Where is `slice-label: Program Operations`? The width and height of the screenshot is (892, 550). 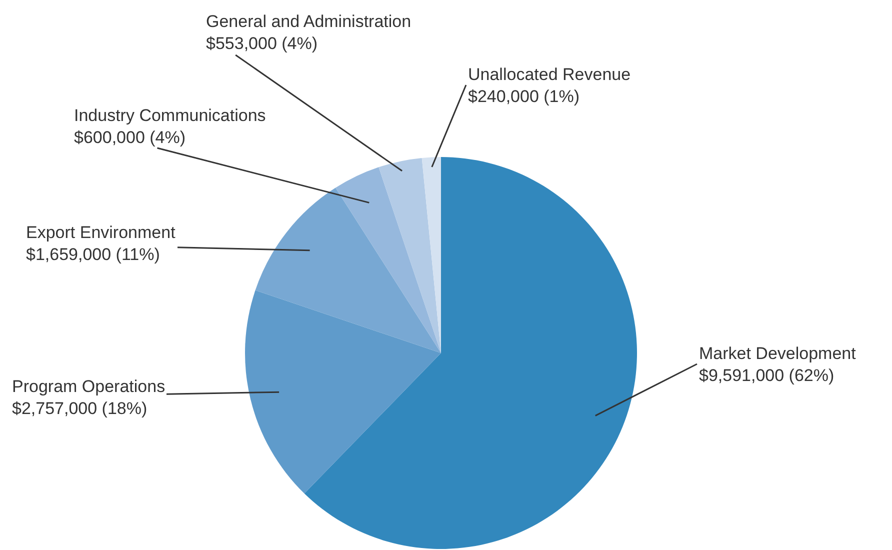
slice-label: Program Operations is located at coordinates (89, 386).